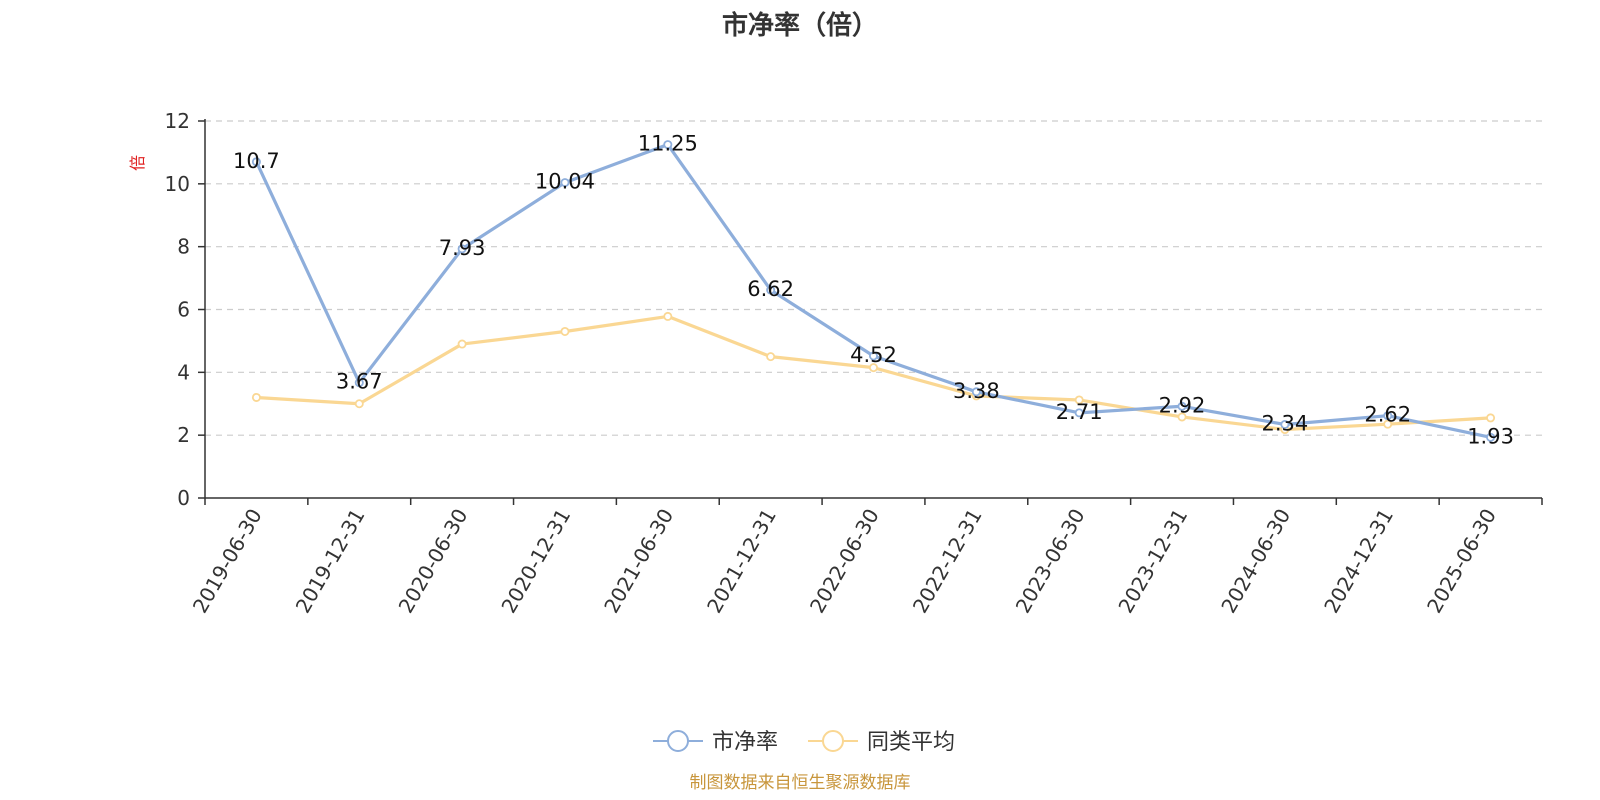  Describe the element at coordinates (800, 783) in the screenshot. I see `source-note: 制图数据来自恒生聚源数据库` at that location.